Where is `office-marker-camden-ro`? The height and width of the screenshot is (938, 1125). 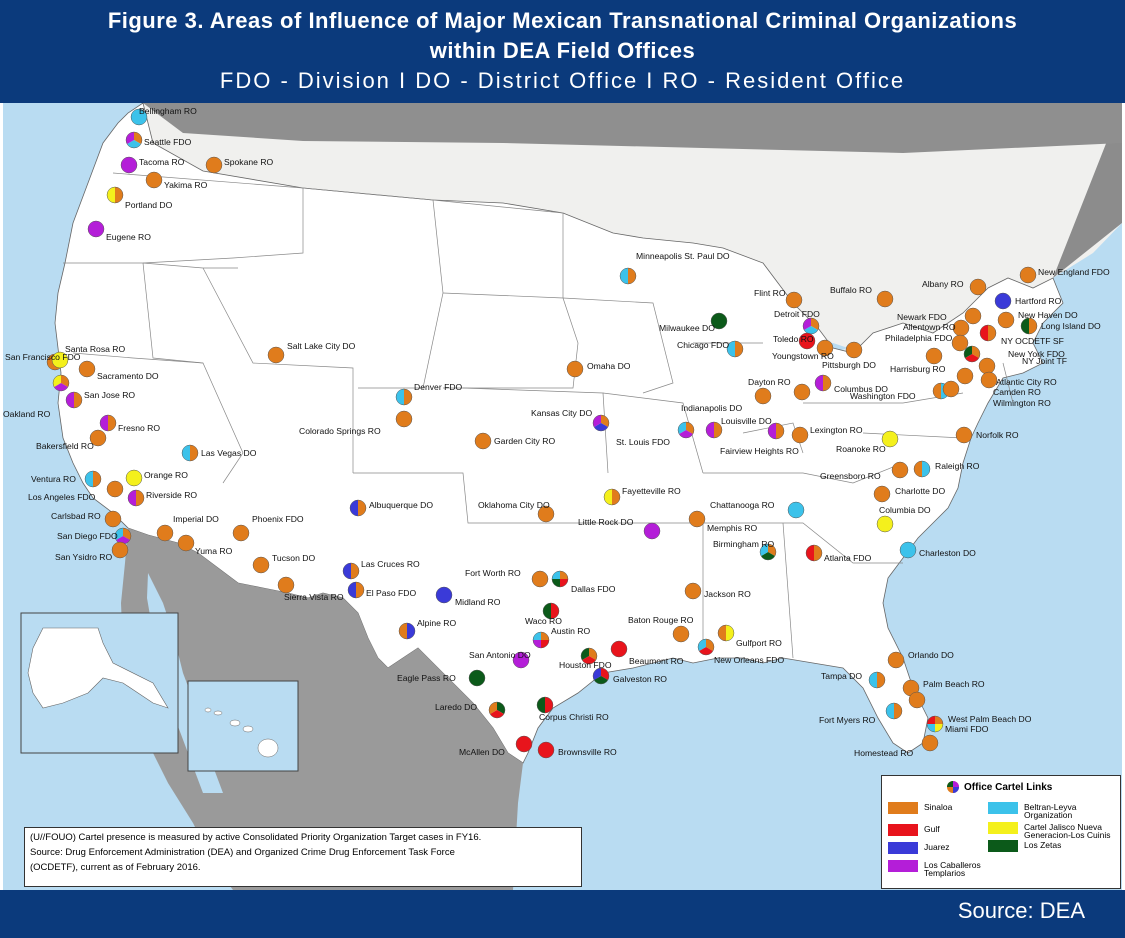 office-marker-camden-ro is located at coordinates (965, 376).